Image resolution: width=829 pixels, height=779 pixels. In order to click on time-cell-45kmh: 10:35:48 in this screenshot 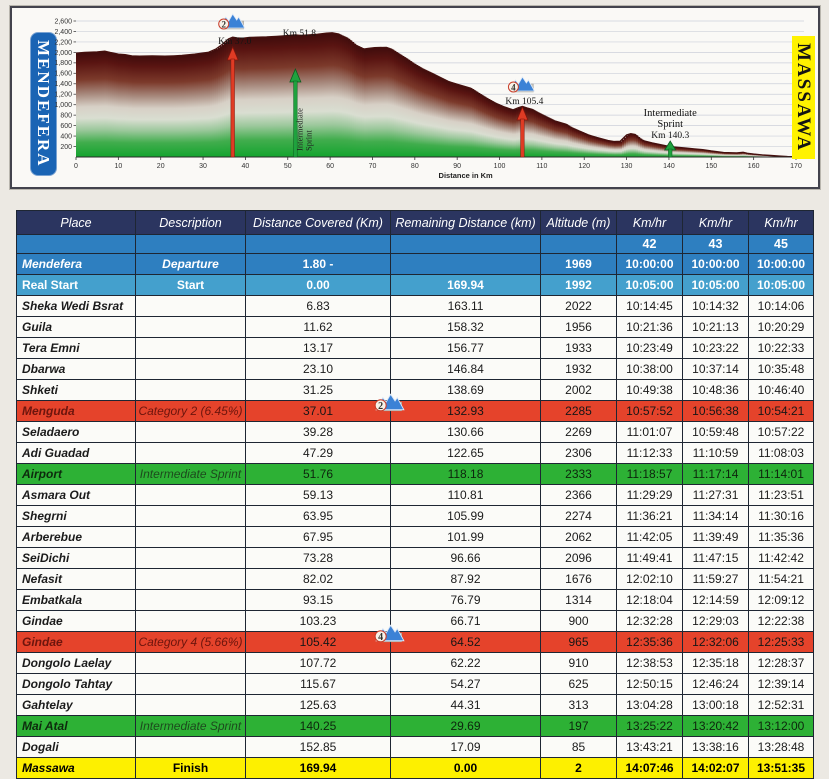, I will do `click(781, 369)`.